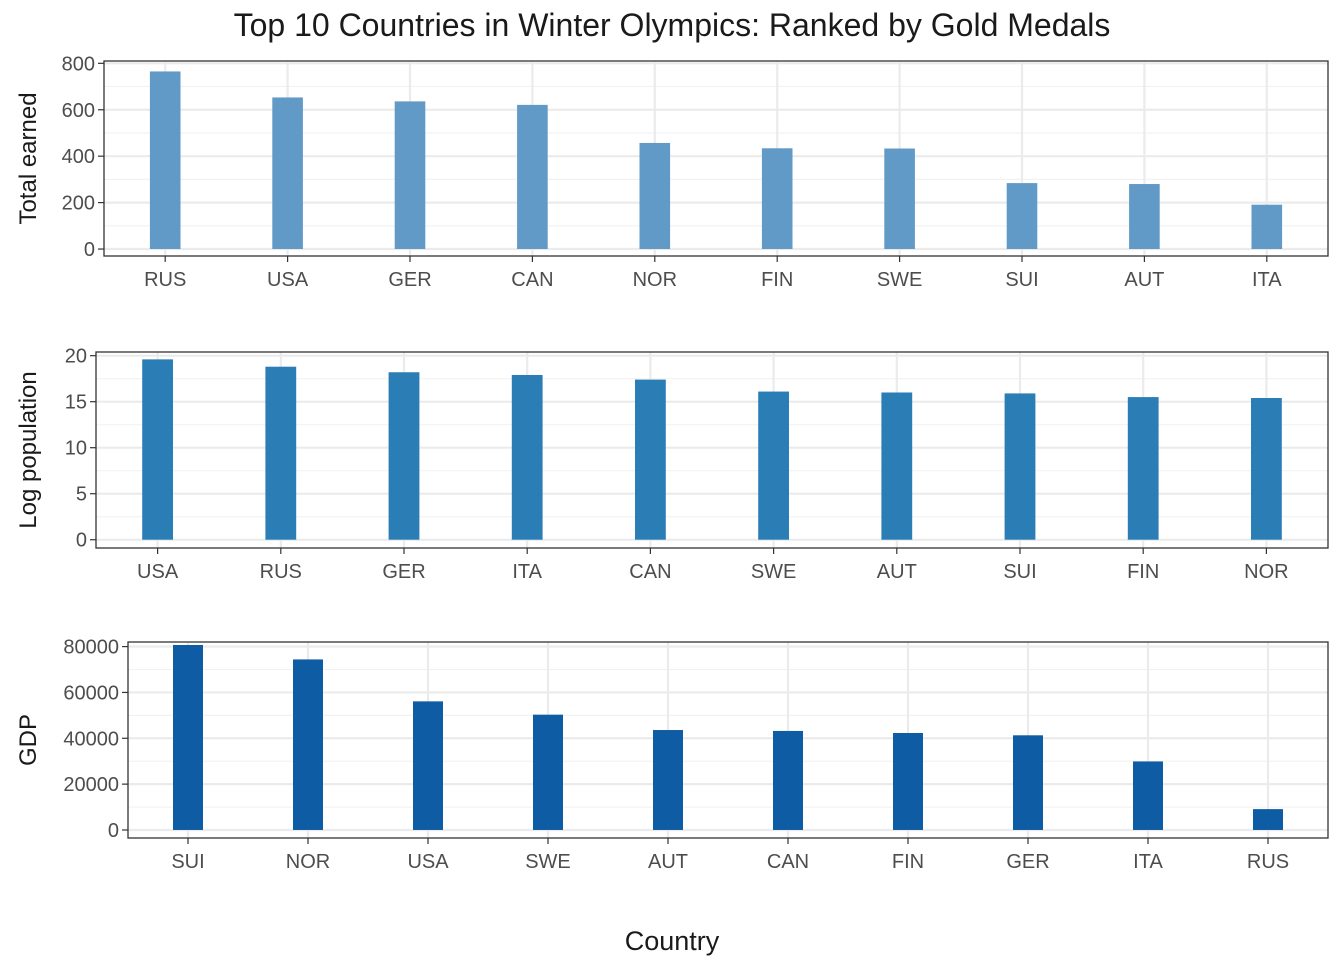 The image size is (1344, 960). Describe the element at coordinates (76, 449) in the screenshot. I see `y-tick-label: 10` at that location.